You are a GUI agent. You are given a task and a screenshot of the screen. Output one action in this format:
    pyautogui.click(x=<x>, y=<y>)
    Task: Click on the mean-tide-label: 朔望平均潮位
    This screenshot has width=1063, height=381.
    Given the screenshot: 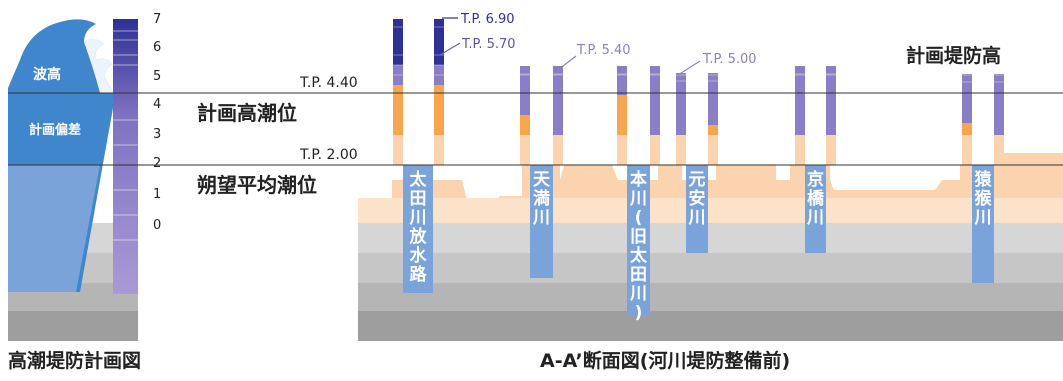 What is the action you would take?
    pyautogui.click(x=257, y=185)
    